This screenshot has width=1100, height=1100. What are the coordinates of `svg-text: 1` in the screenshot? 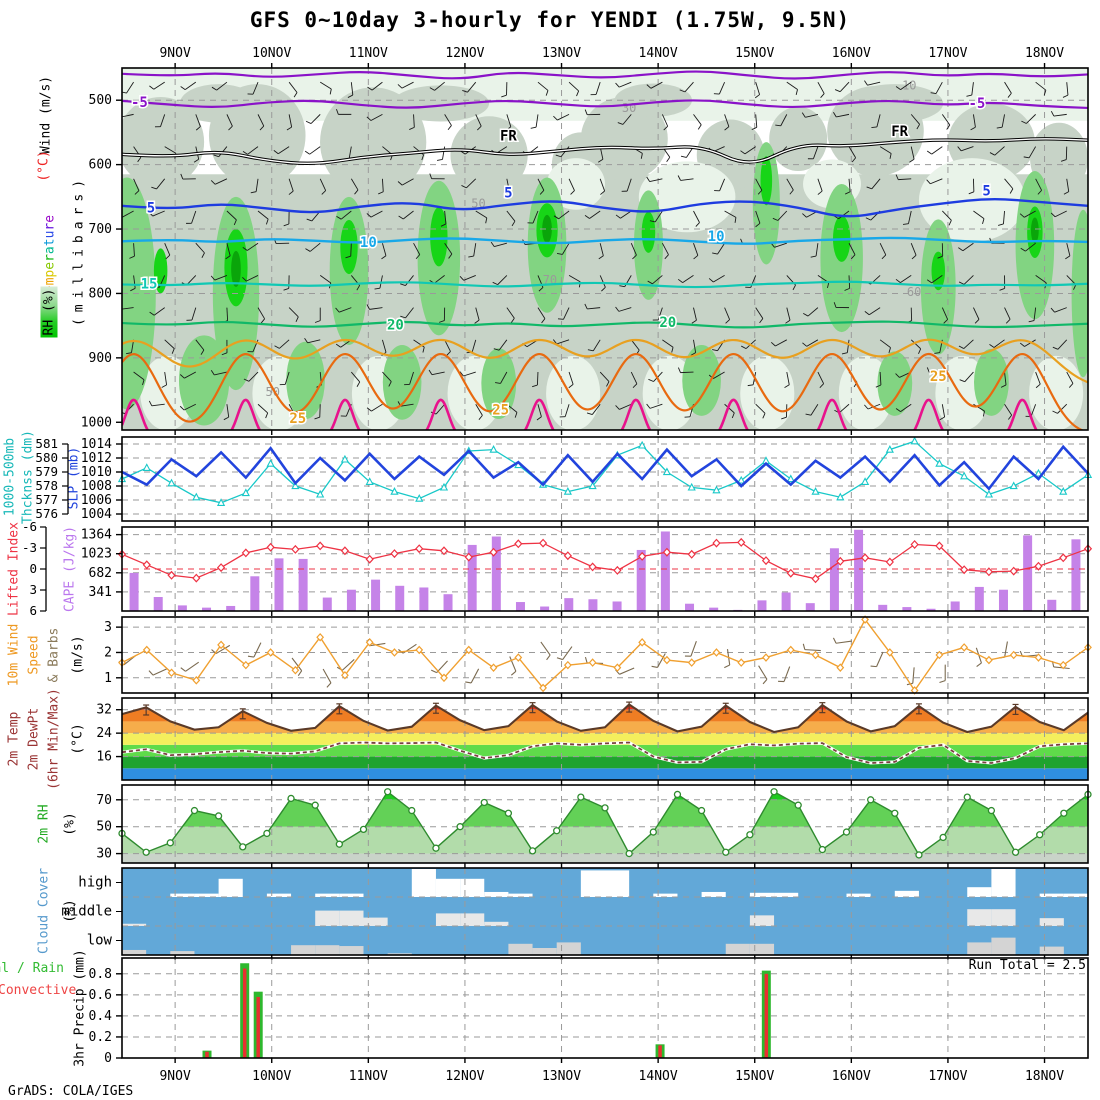 It's located at (108, 678).